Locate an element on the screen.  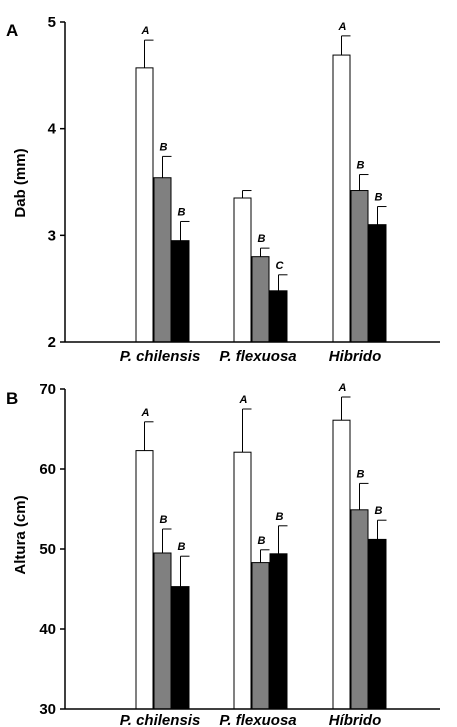
significance-letter: C is located at coordinates (280, 266).